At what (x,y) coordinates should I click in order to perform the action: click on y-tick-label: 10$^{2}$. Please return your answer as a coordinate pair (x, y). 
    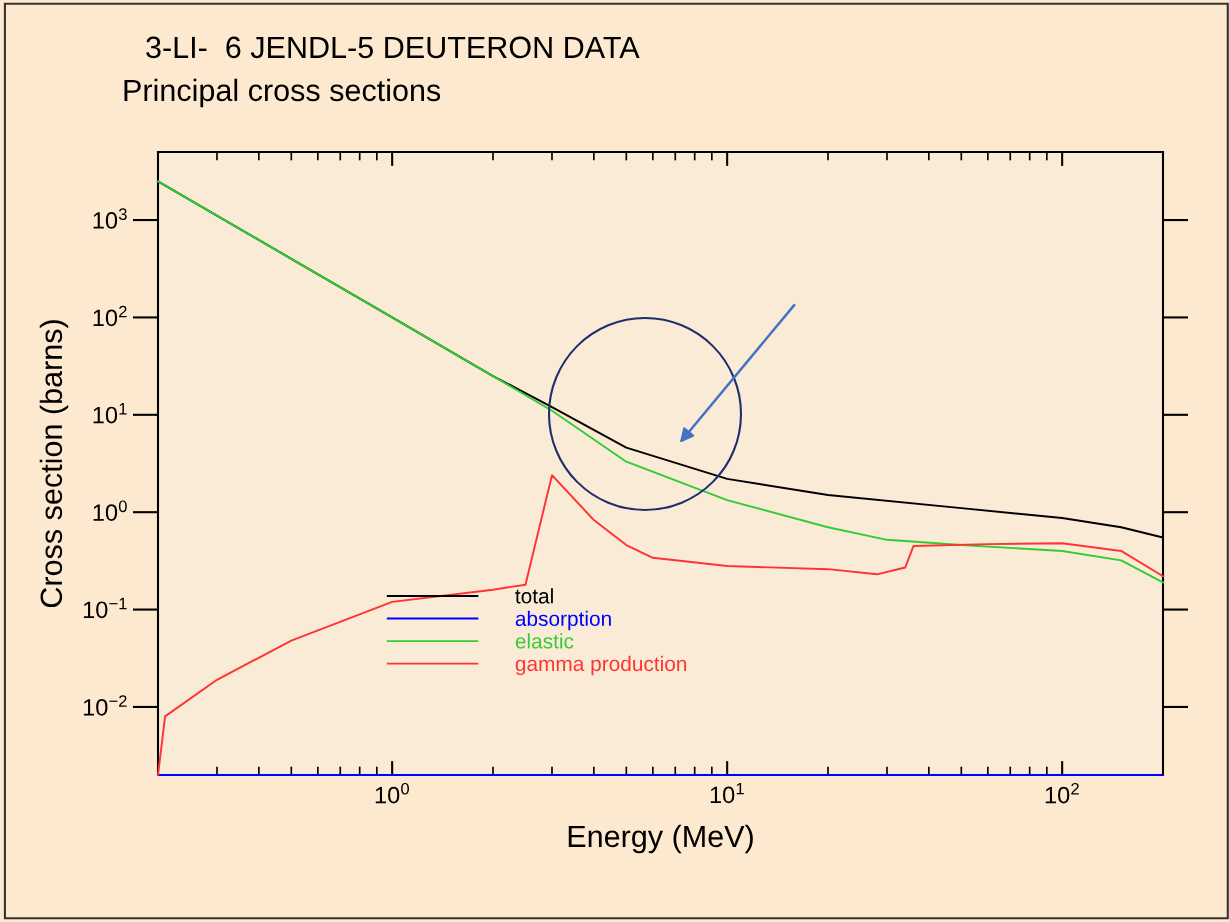
    Looking at the image, I should click on (110, 316).